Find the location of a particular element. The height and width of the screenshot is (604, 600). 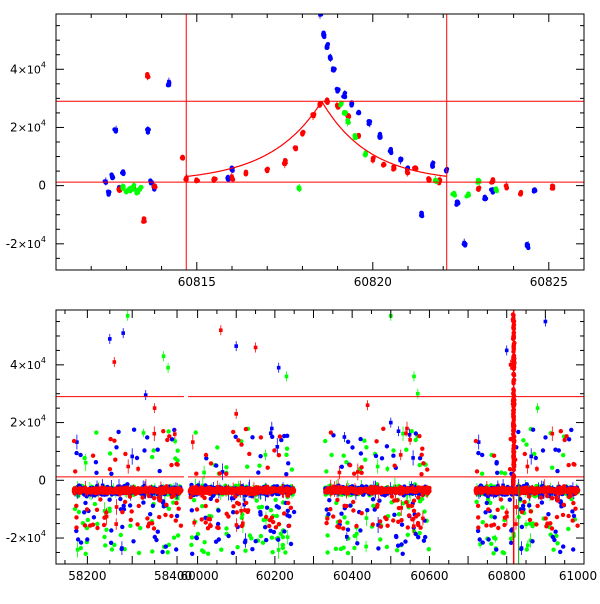

top-xtick-label-1: 60820 is located at coordinates (373, 282).